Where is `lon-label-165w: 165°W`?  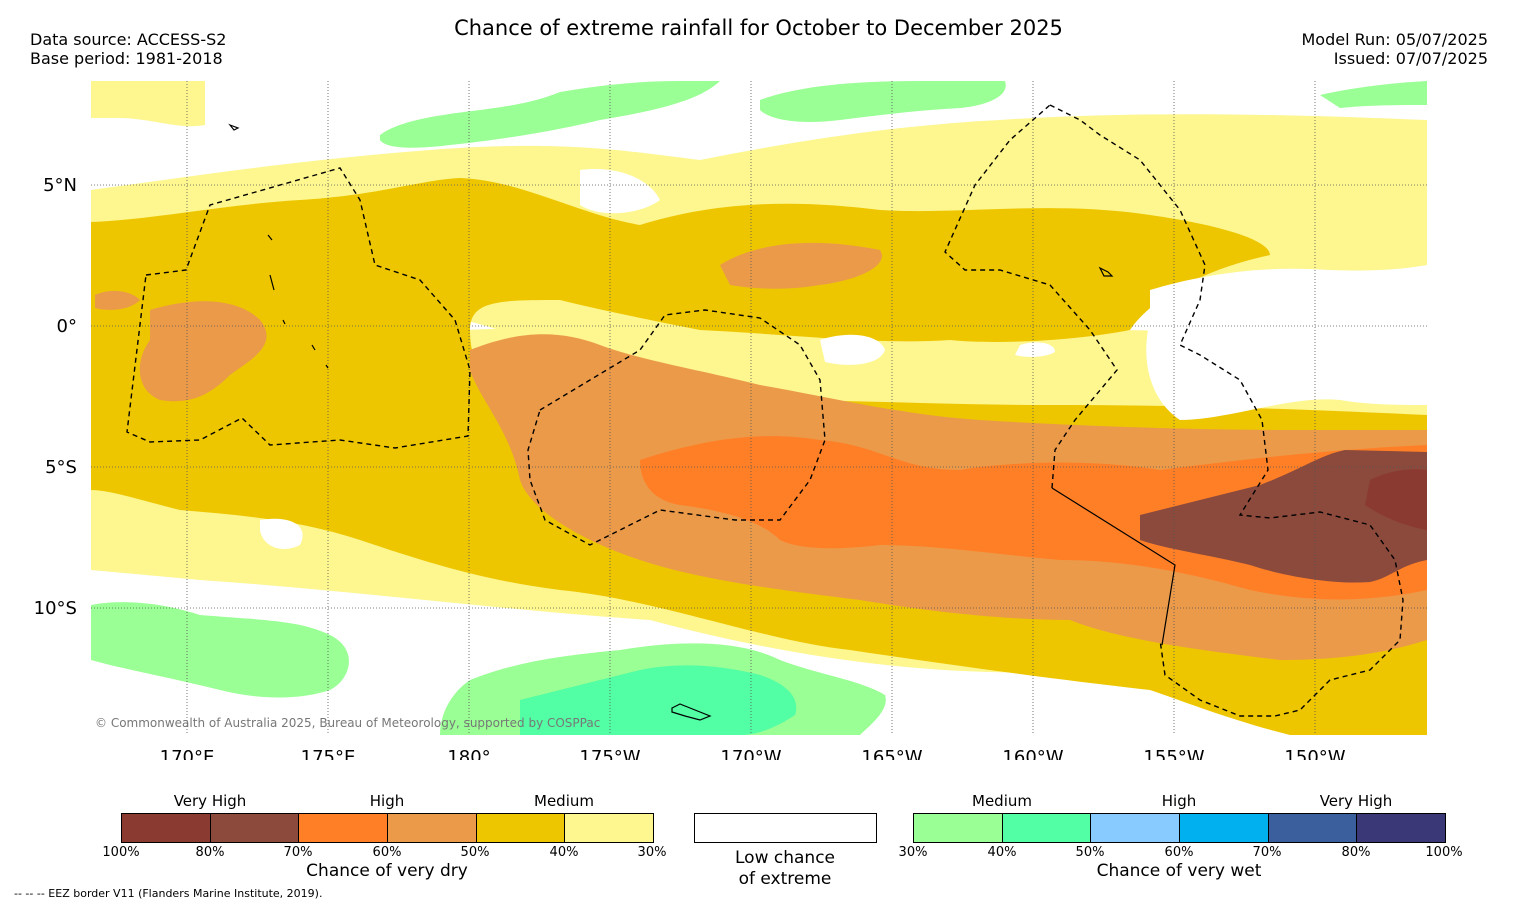
lon-label-165w: 165°W is located at coordinates (891, 753).